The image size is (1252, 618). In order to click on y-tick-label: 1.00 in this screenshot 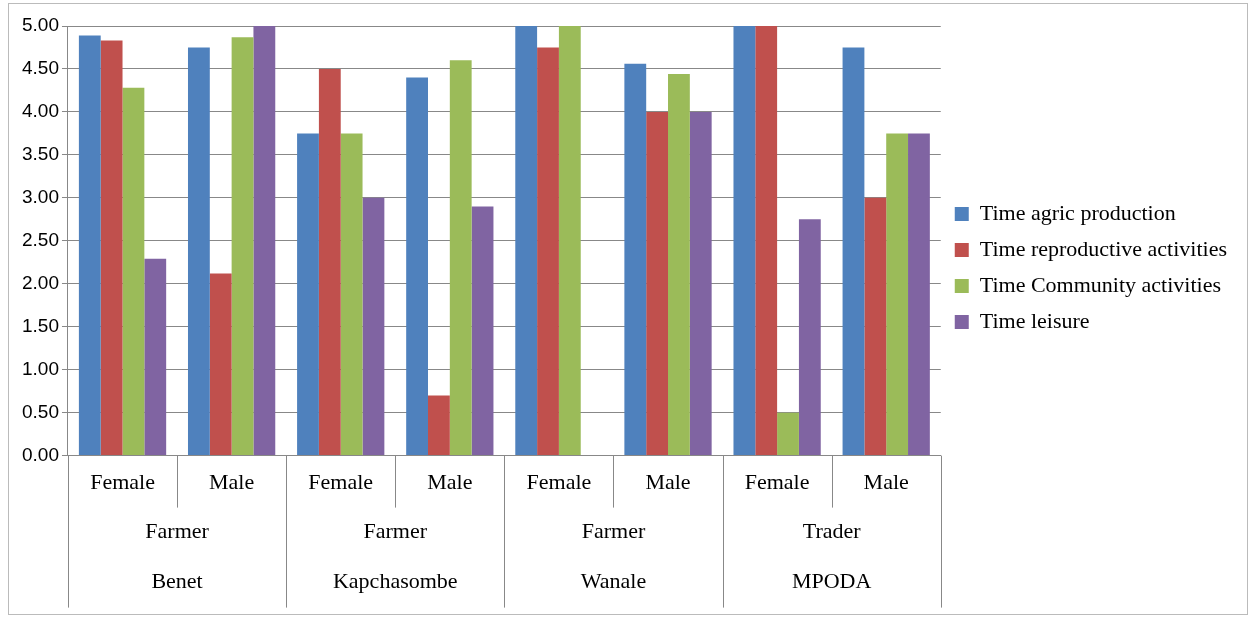, I will do `click(40, 368)`.